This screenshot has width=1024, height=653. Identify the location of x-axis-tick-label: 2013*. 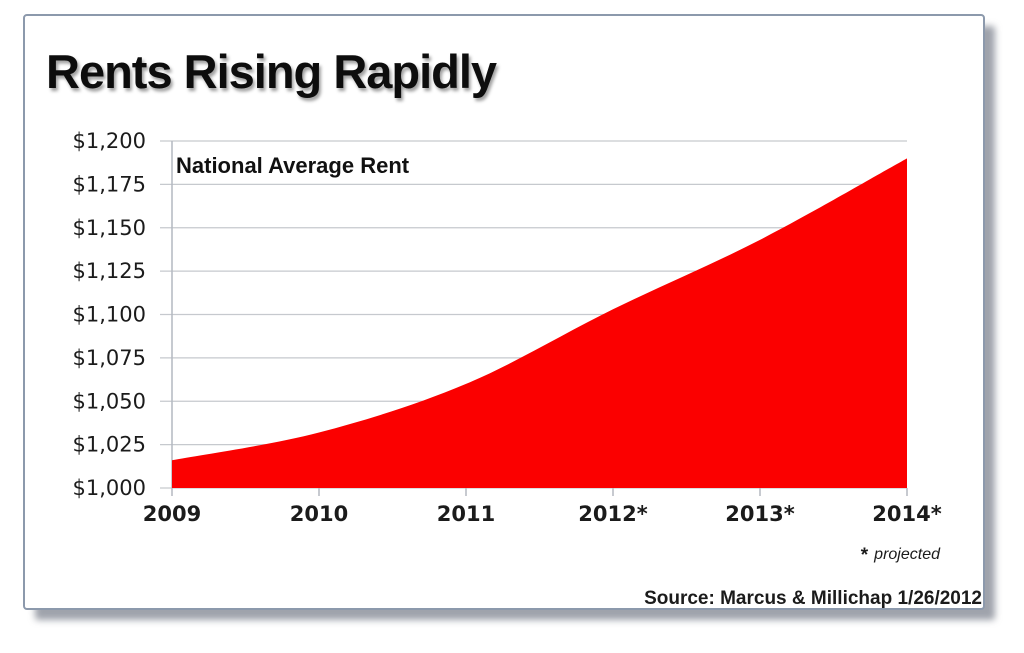
(759, 514).